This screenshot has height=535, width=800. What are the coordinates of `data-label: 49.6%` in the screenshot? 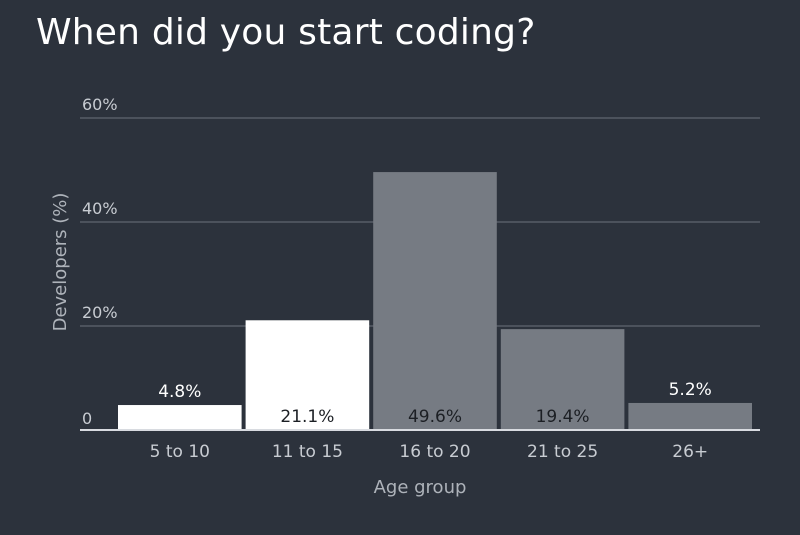 It's located at (435, 417).